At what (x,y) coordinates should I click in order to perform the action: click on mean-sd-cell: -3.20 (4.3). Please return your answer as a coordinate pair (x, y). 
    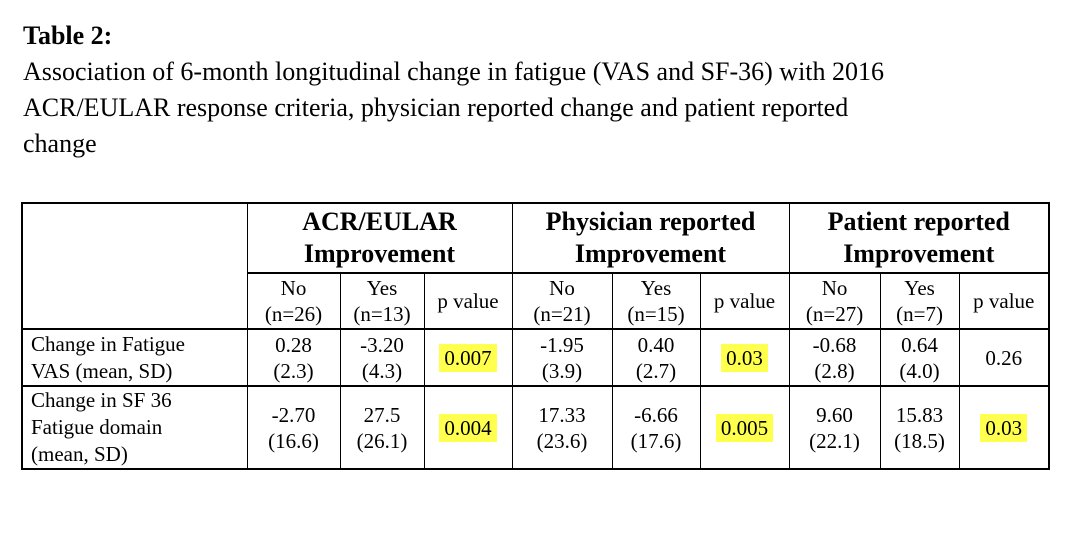
    Looking at the image, I should click on (382, 357).